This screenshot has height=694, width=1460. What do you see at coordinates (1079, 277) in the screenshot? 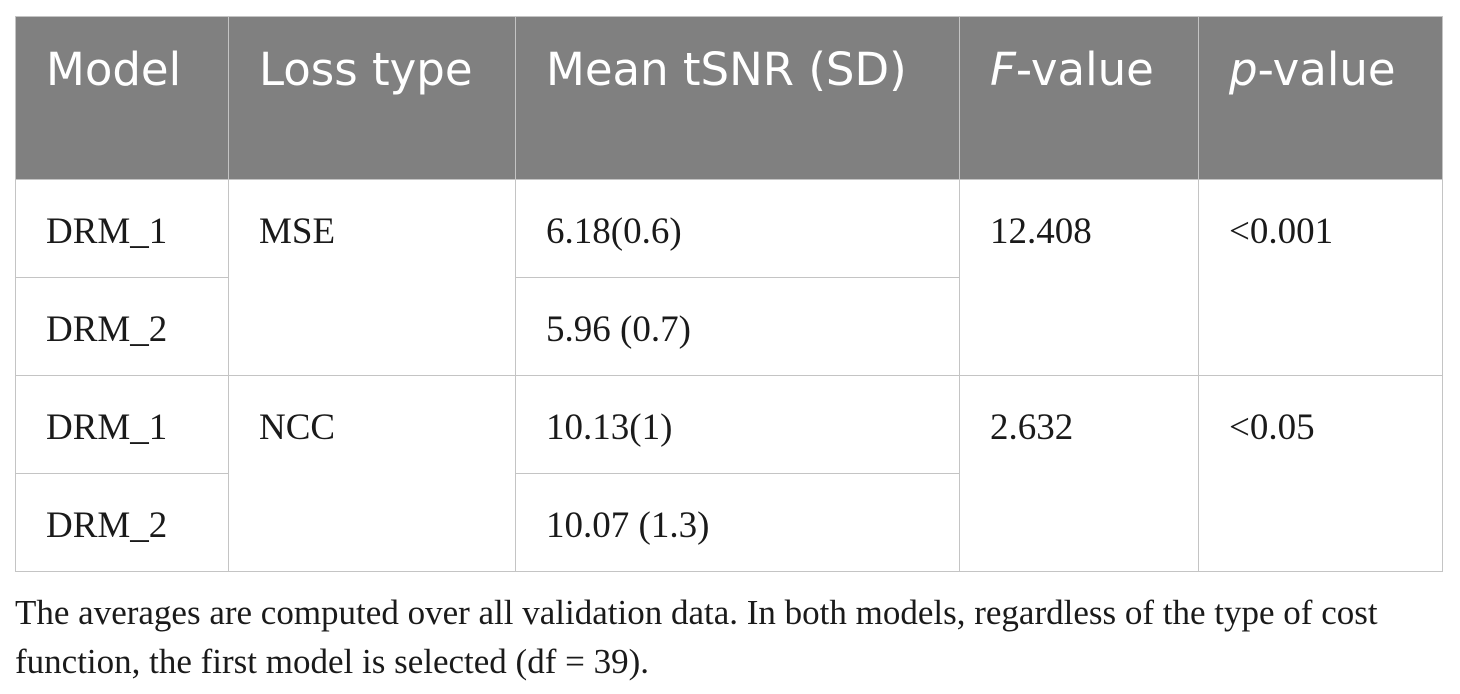
I see `cell-f-value: 12.408` at bounding box center [1079, 277].